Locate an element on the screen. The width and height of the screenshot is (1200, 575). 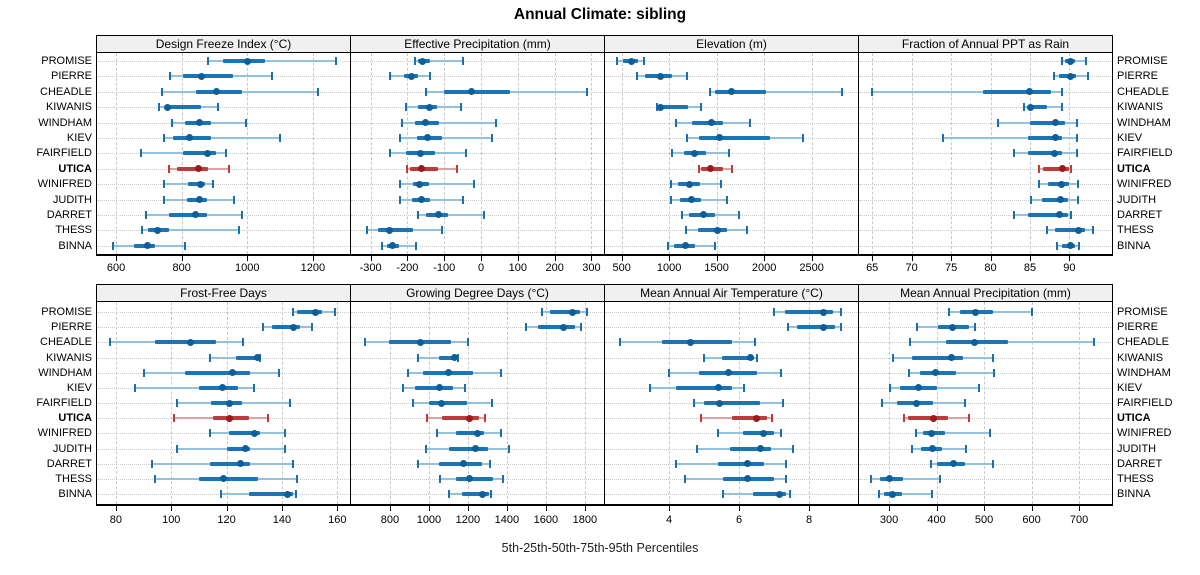
x-tick-label: 1000 is located at coordinates (247, 268).